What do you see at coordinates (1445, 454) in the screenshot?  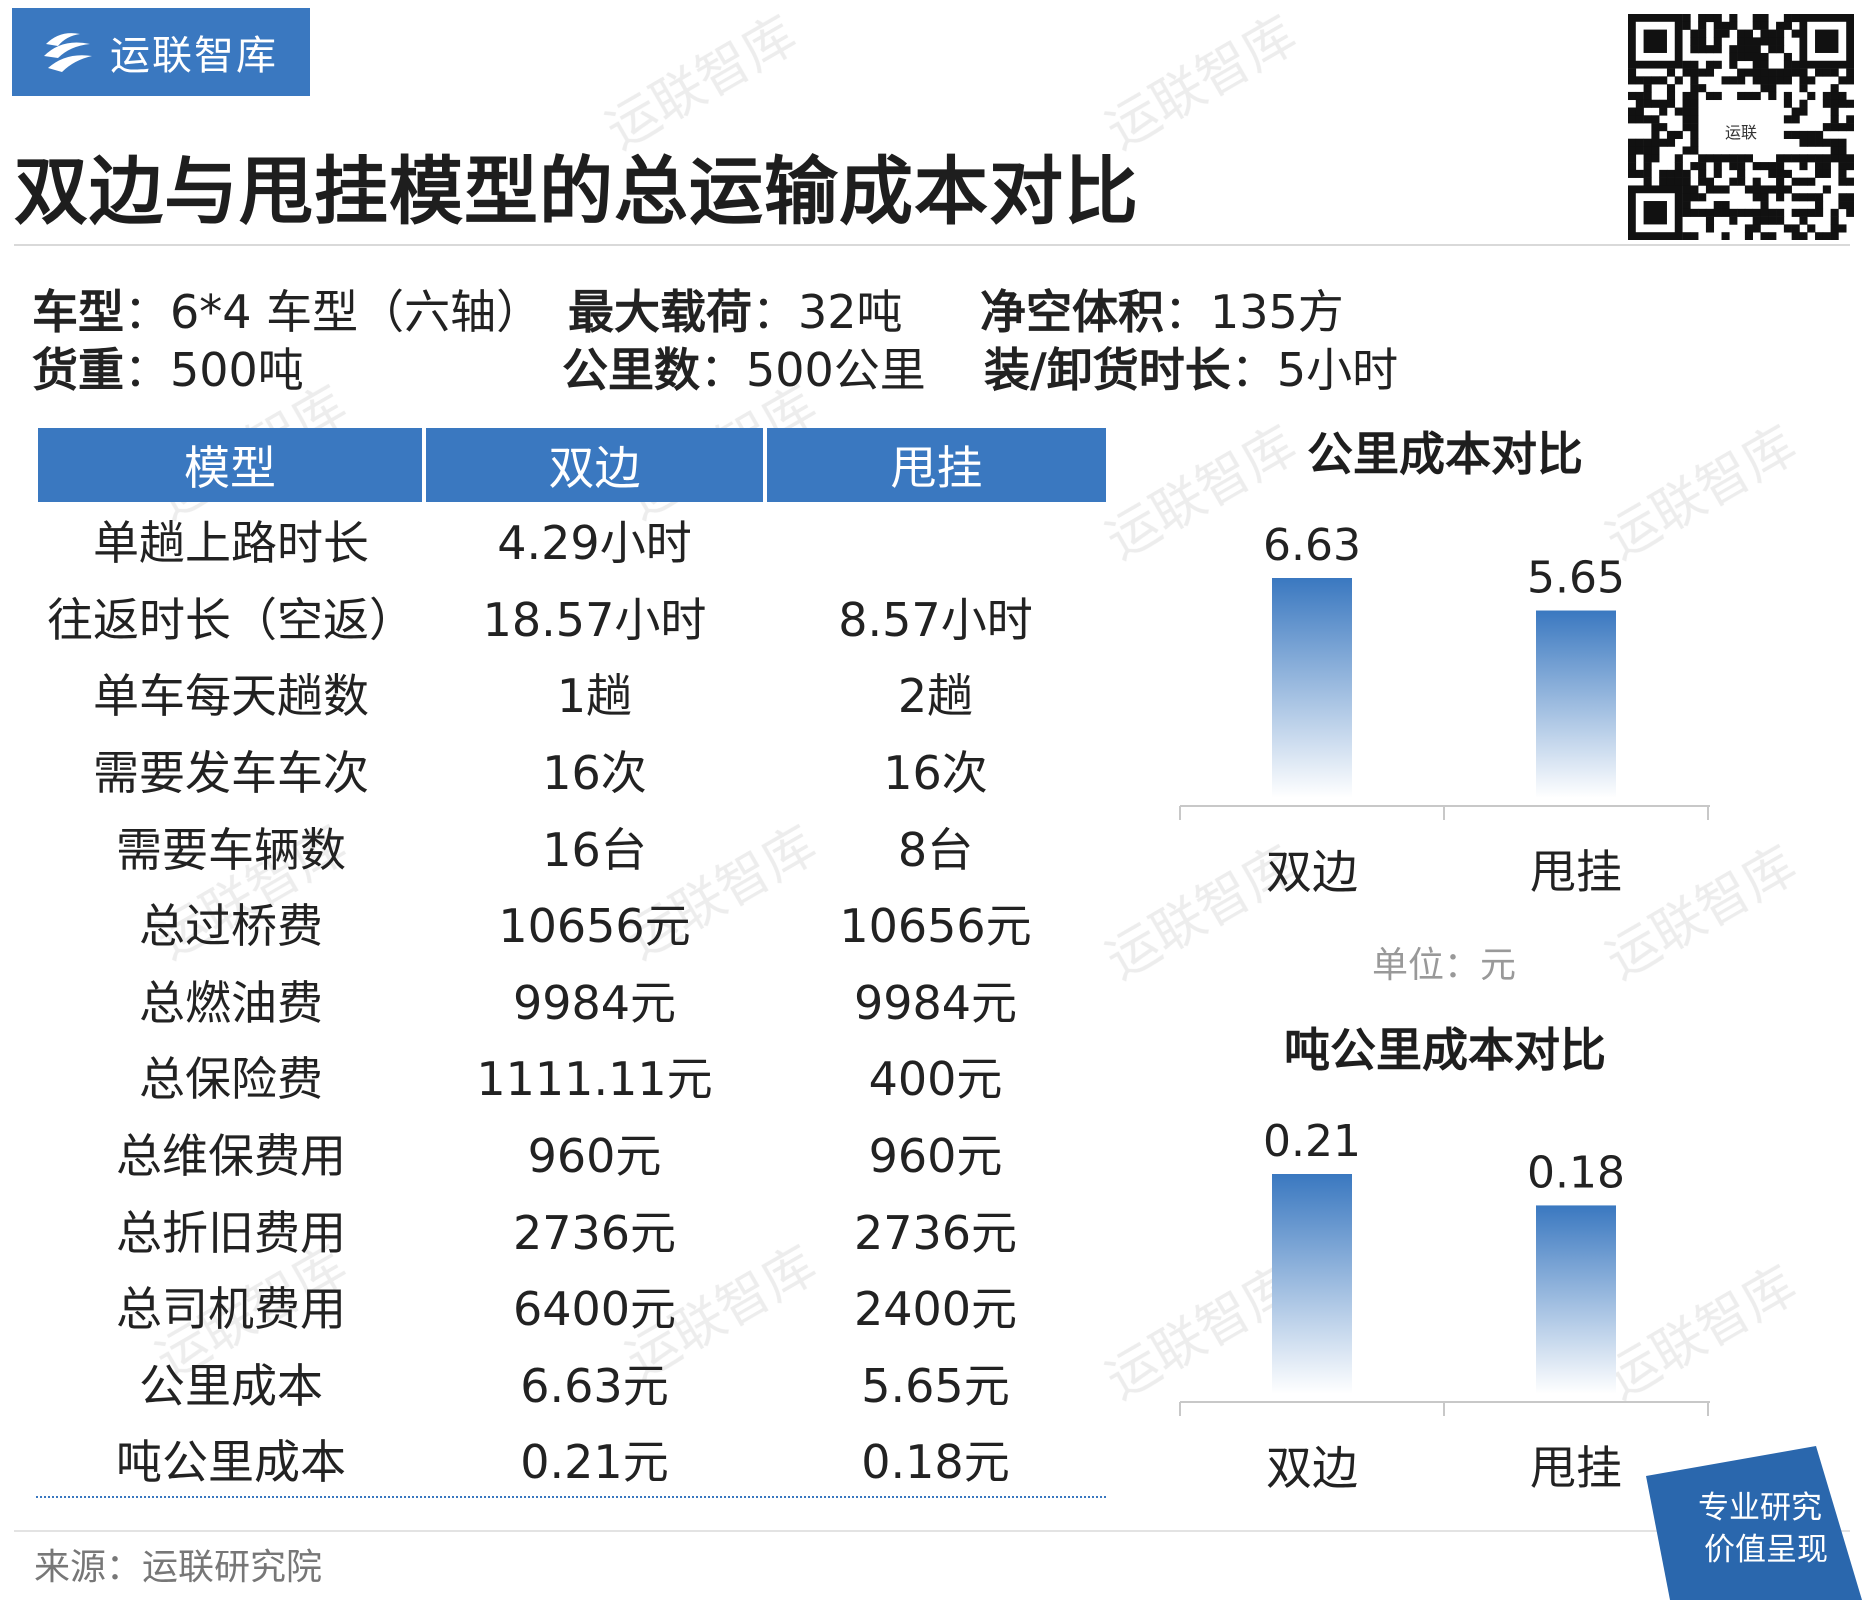 I see `chart-title: 公里成本对比` at bounding box center [1445, 454].